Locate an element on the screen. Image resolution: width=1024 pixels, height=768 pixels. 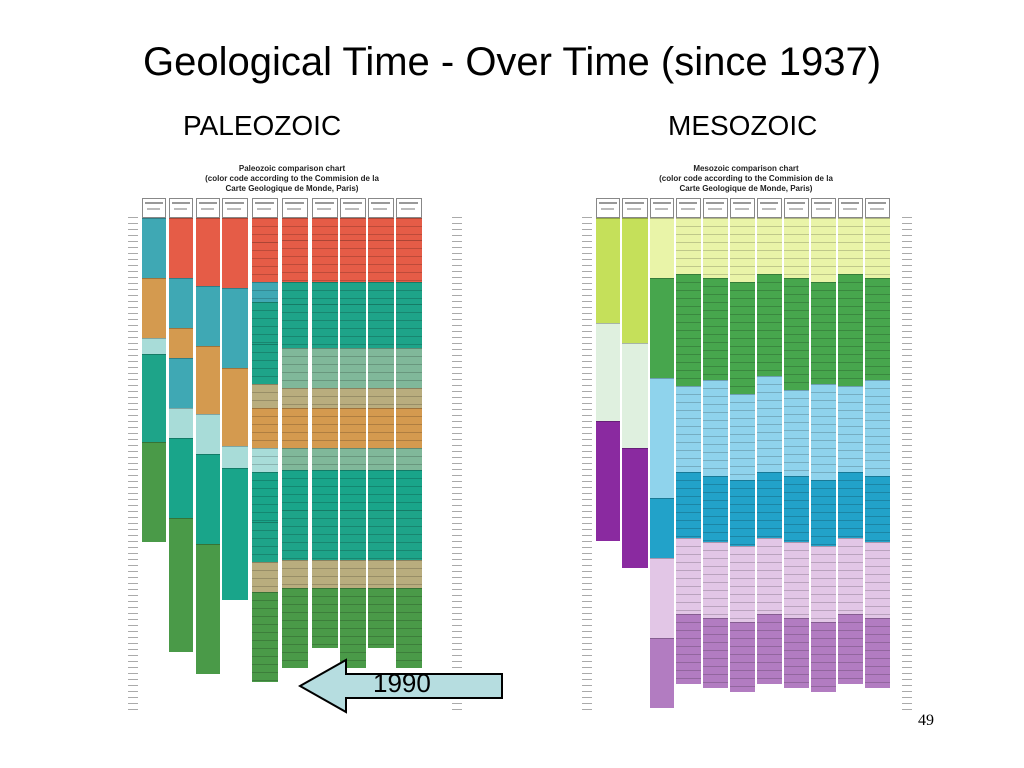
arrow-icon is located at coordinates (400, 686).